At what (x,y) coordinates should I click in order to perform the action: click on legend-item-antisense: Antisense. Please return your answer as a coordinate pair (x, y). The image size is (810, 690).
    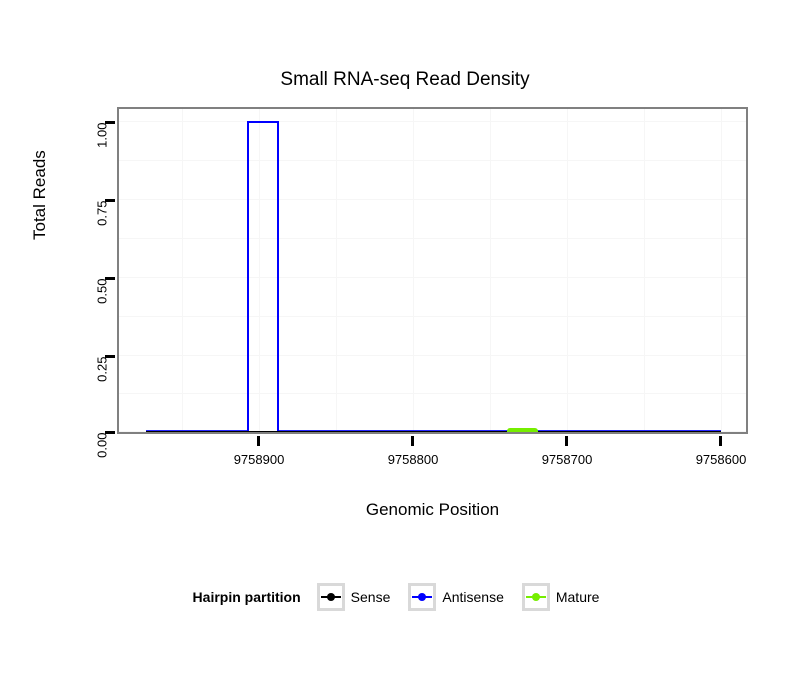
    Looking at the image, I should click on (462, 597).